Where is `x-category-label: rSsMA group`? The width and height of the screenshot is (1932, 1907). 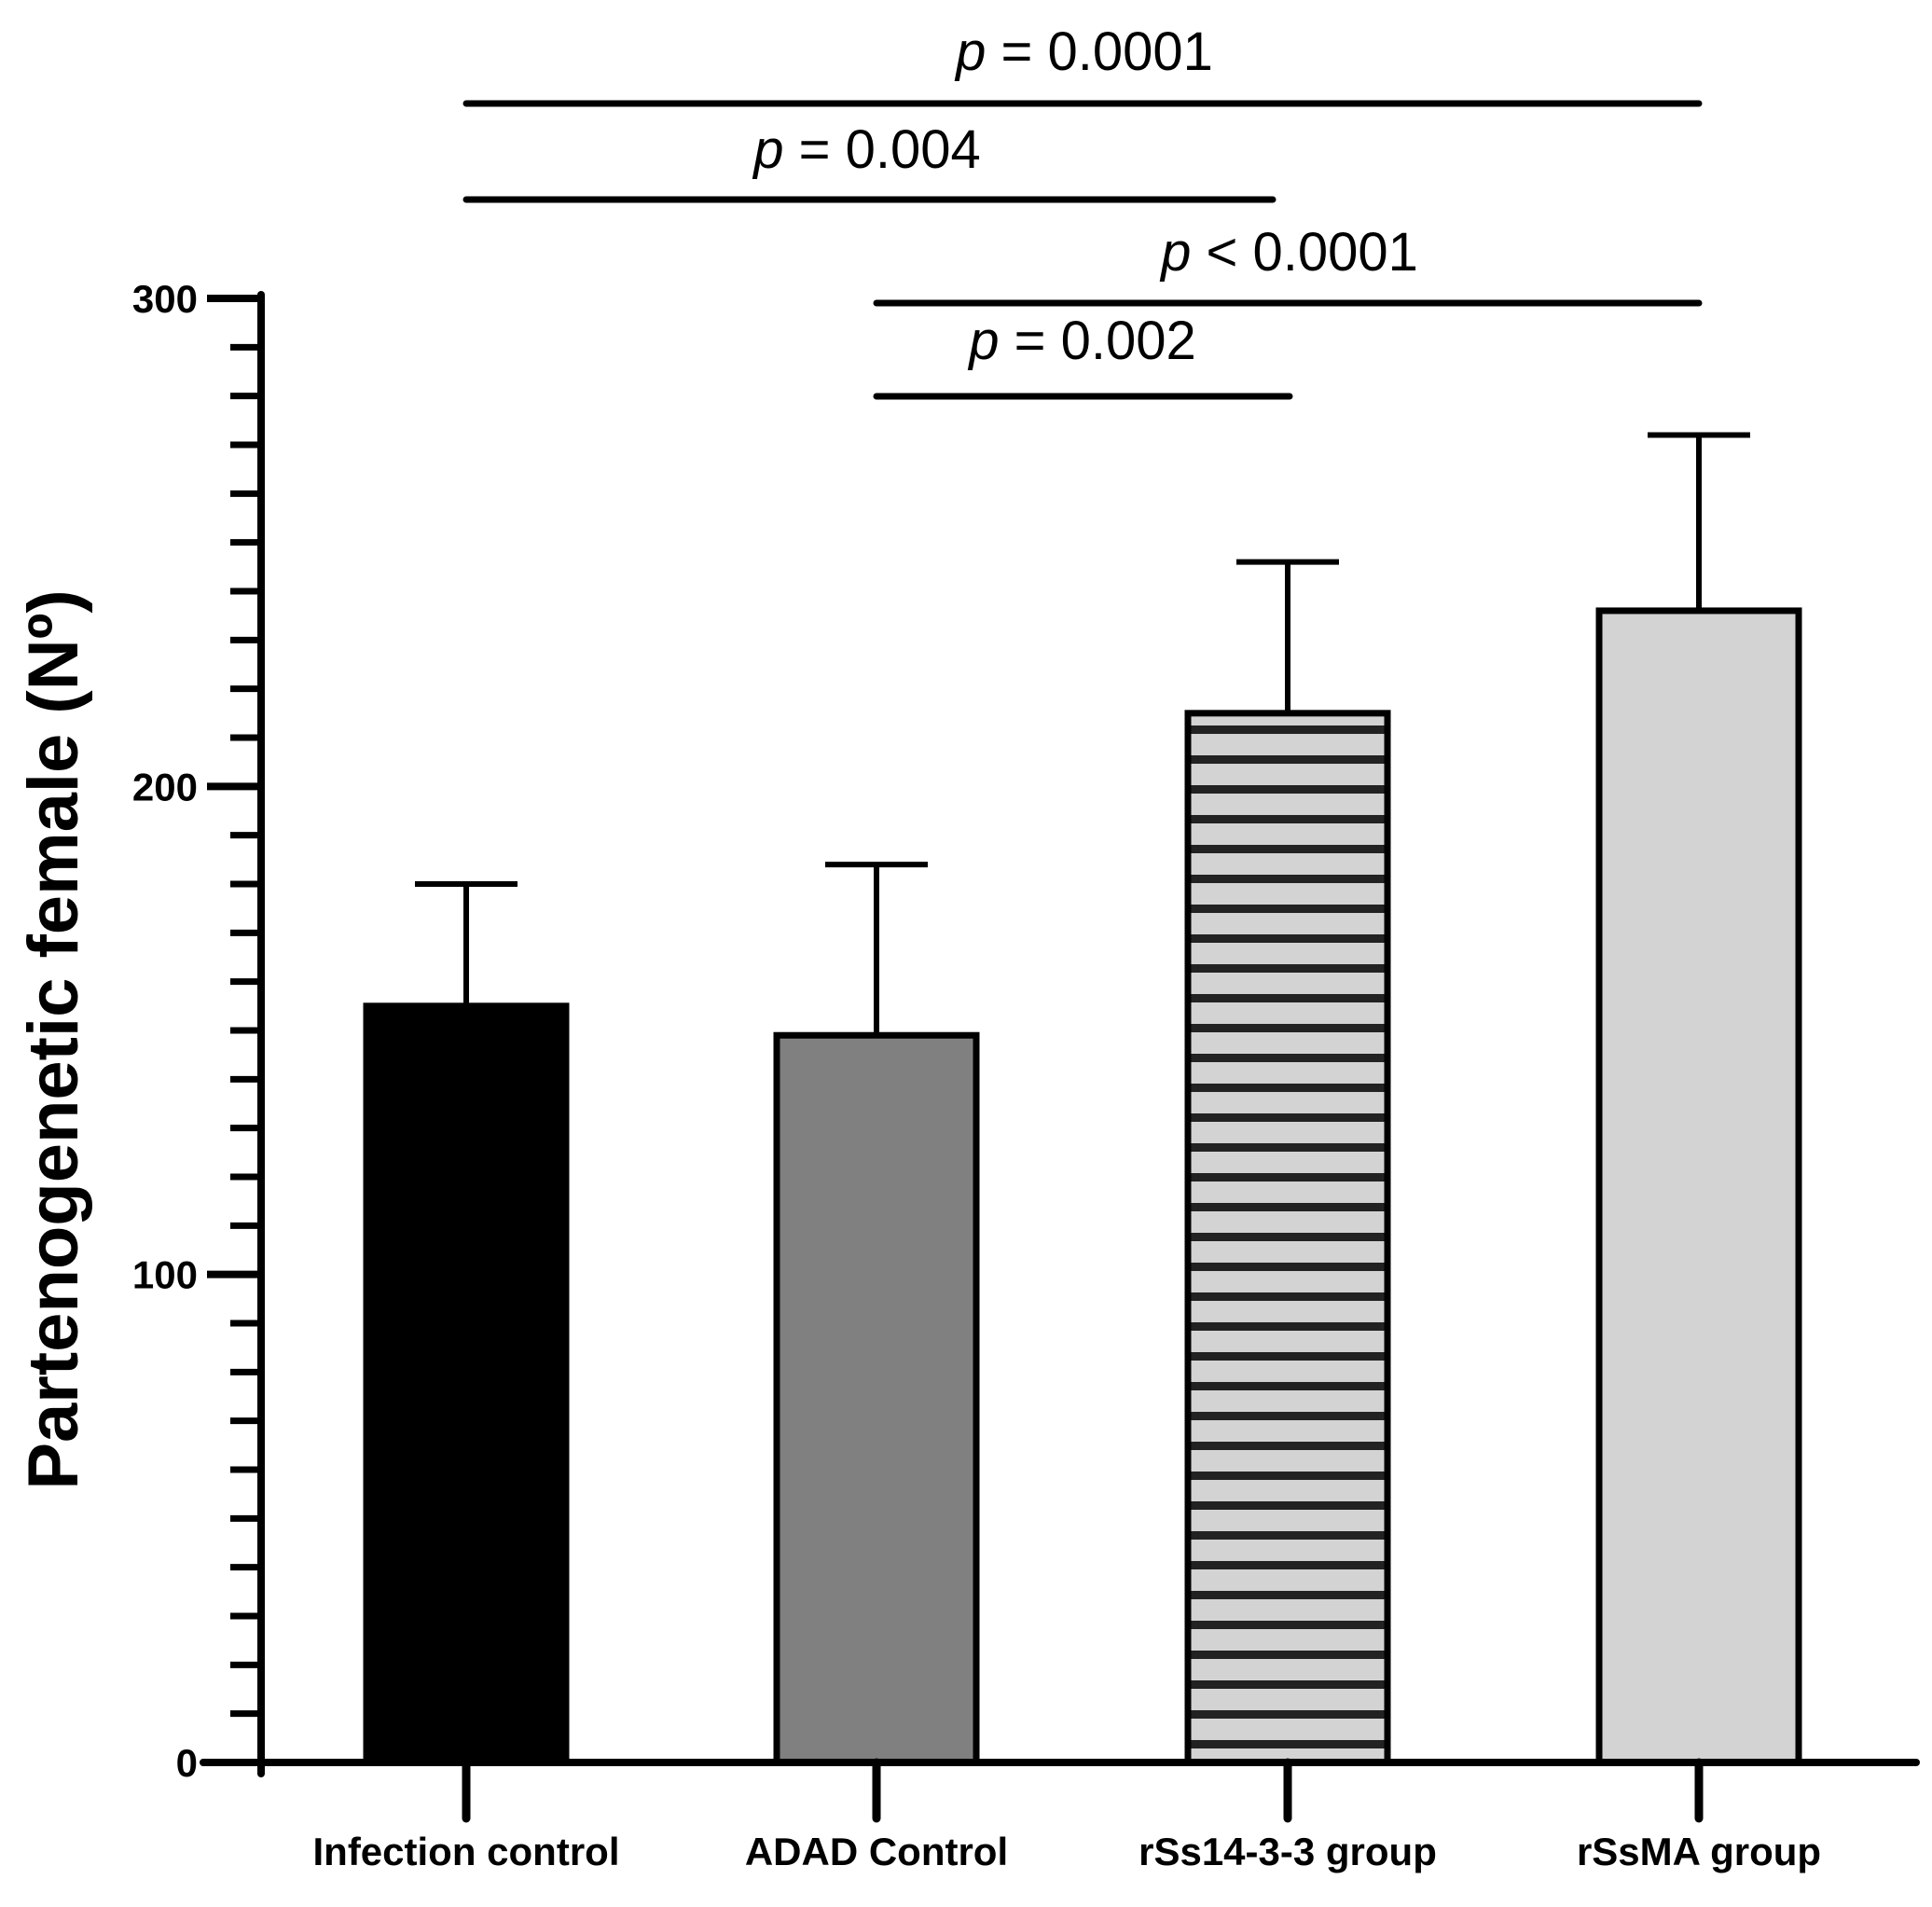
x-category-label: rSsMA group is located at coordinates (1699, 1851).